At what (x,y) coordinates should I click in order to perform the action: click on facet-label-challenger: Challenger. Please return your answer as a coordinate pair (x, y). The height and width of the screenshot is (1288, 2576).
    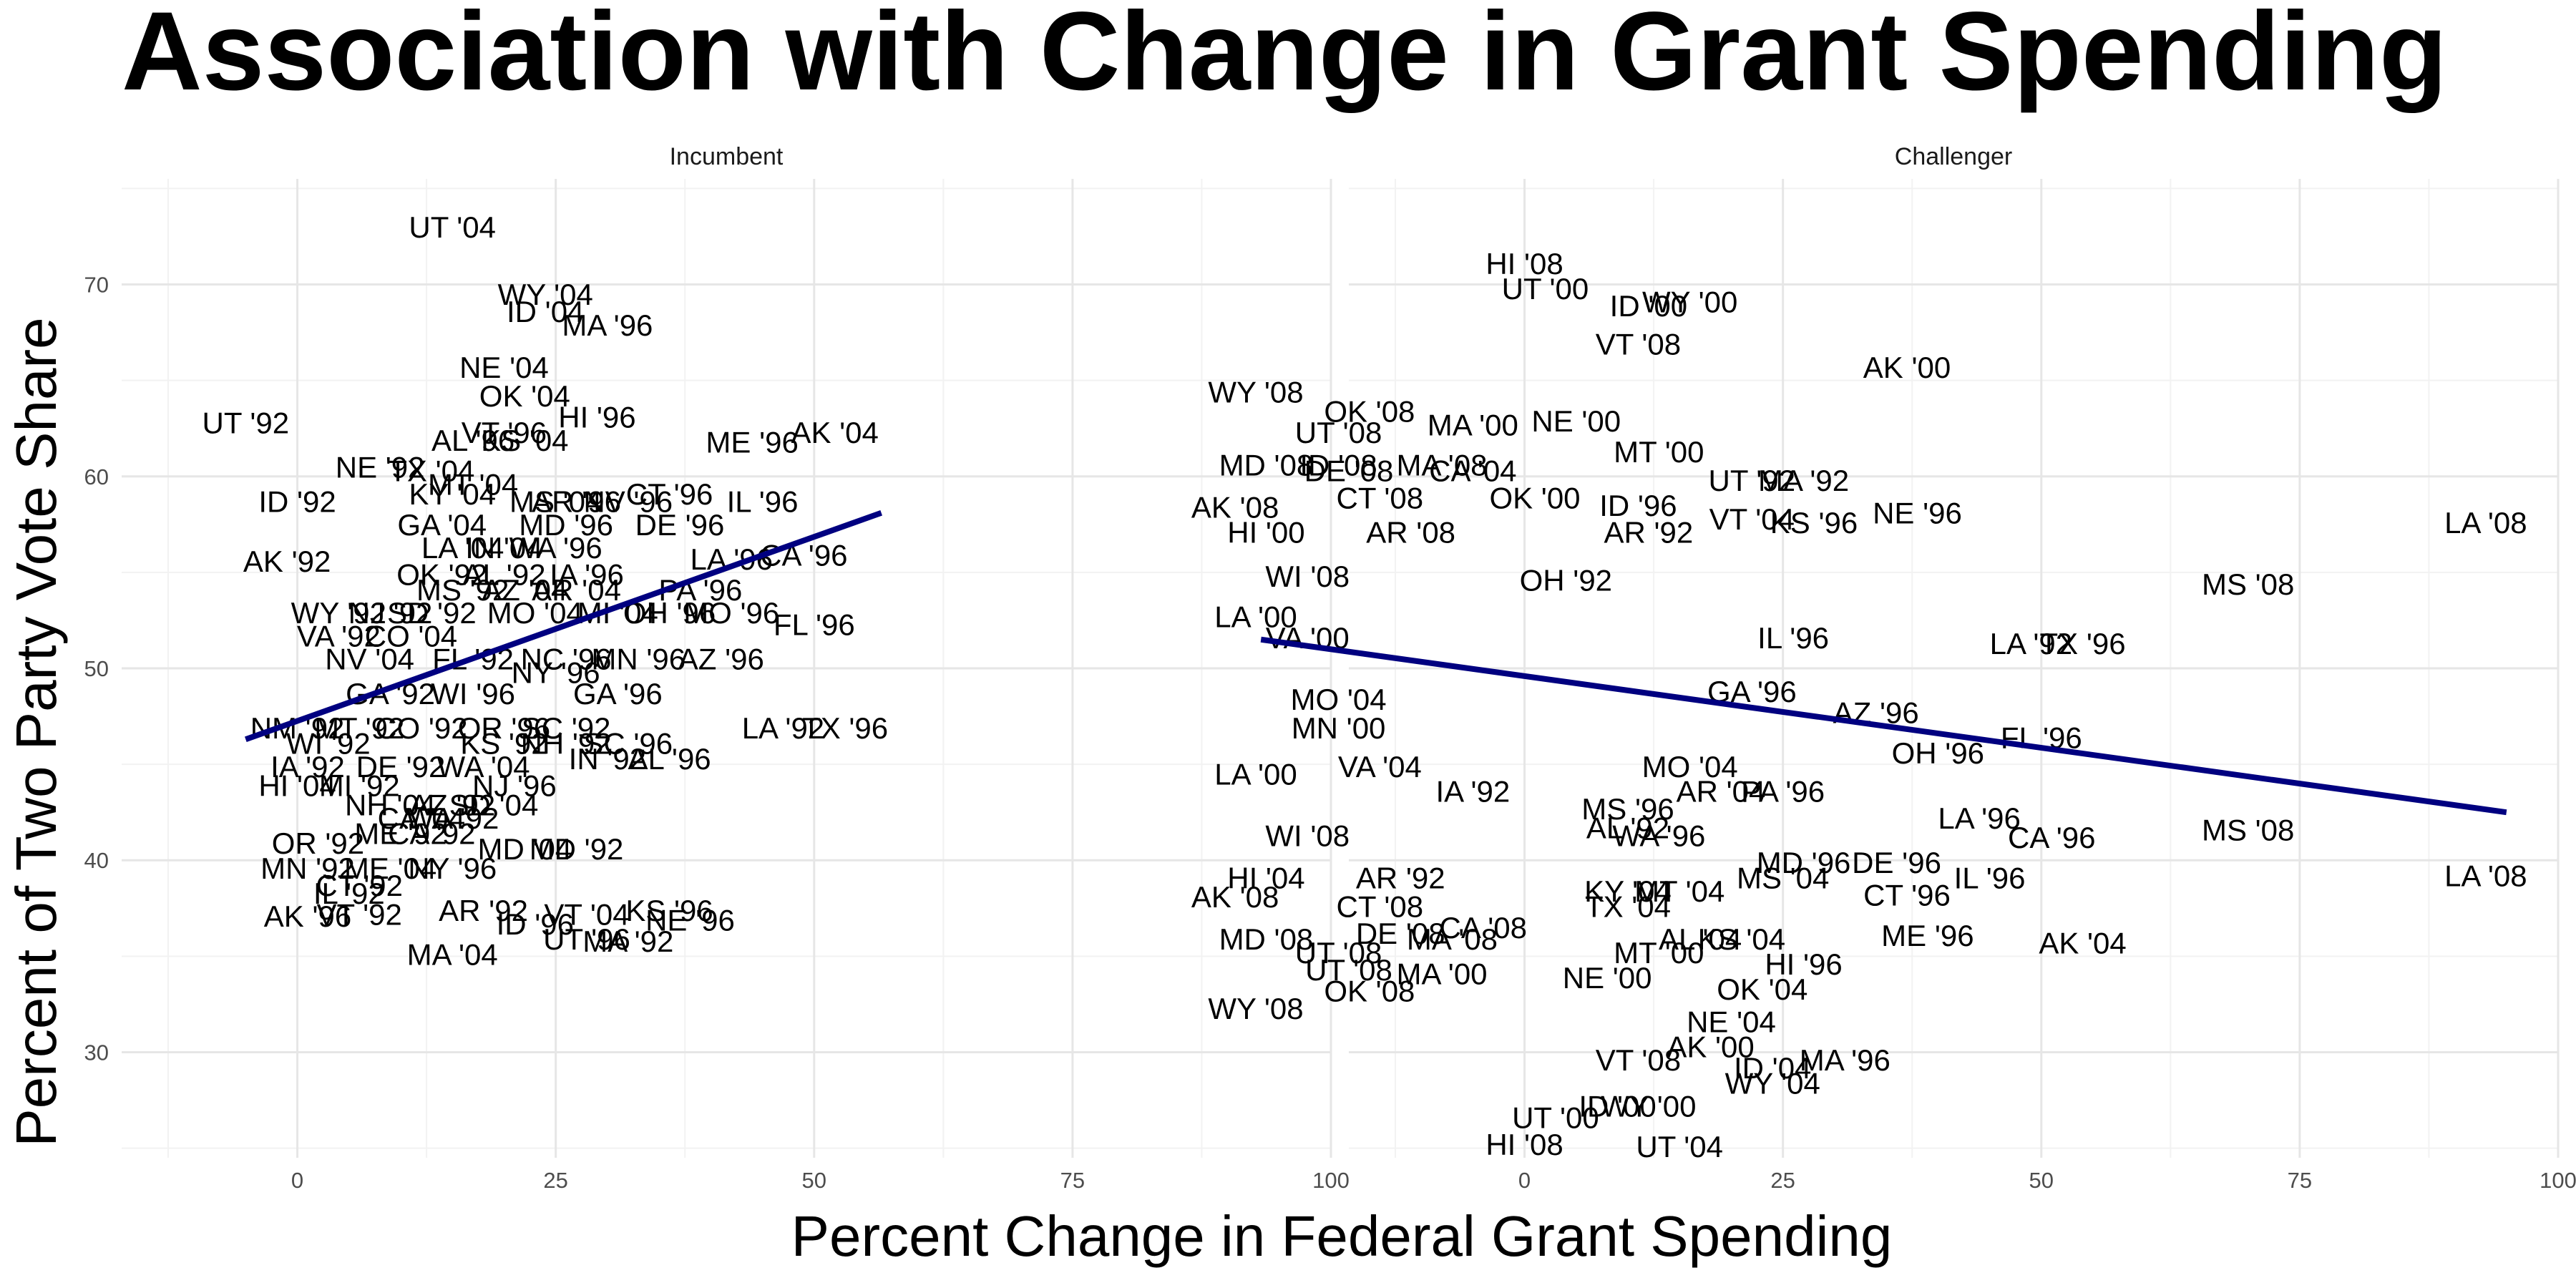
    Looking at the image, I should click on (1953, 156).